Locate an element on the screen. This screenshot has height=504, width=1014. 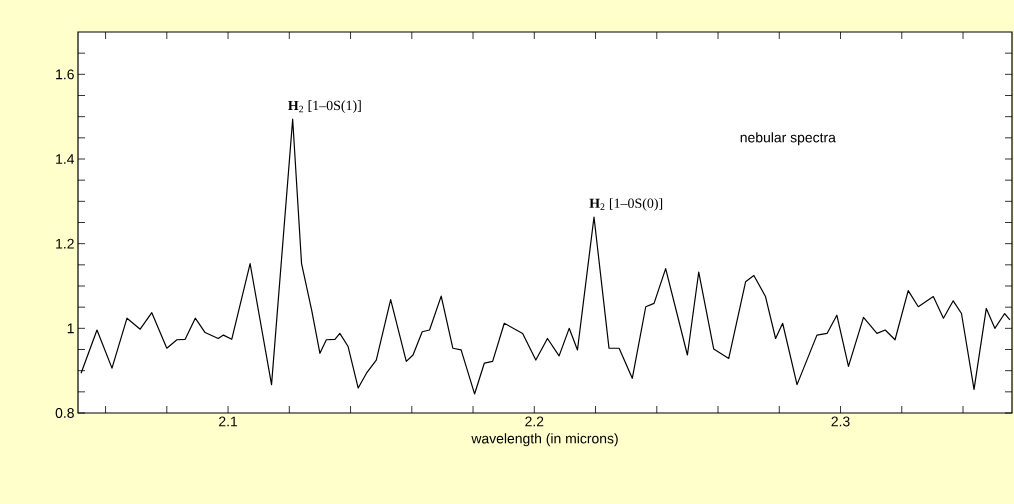
y-tick-label: 1.6 is located at coordinates (65, 74).